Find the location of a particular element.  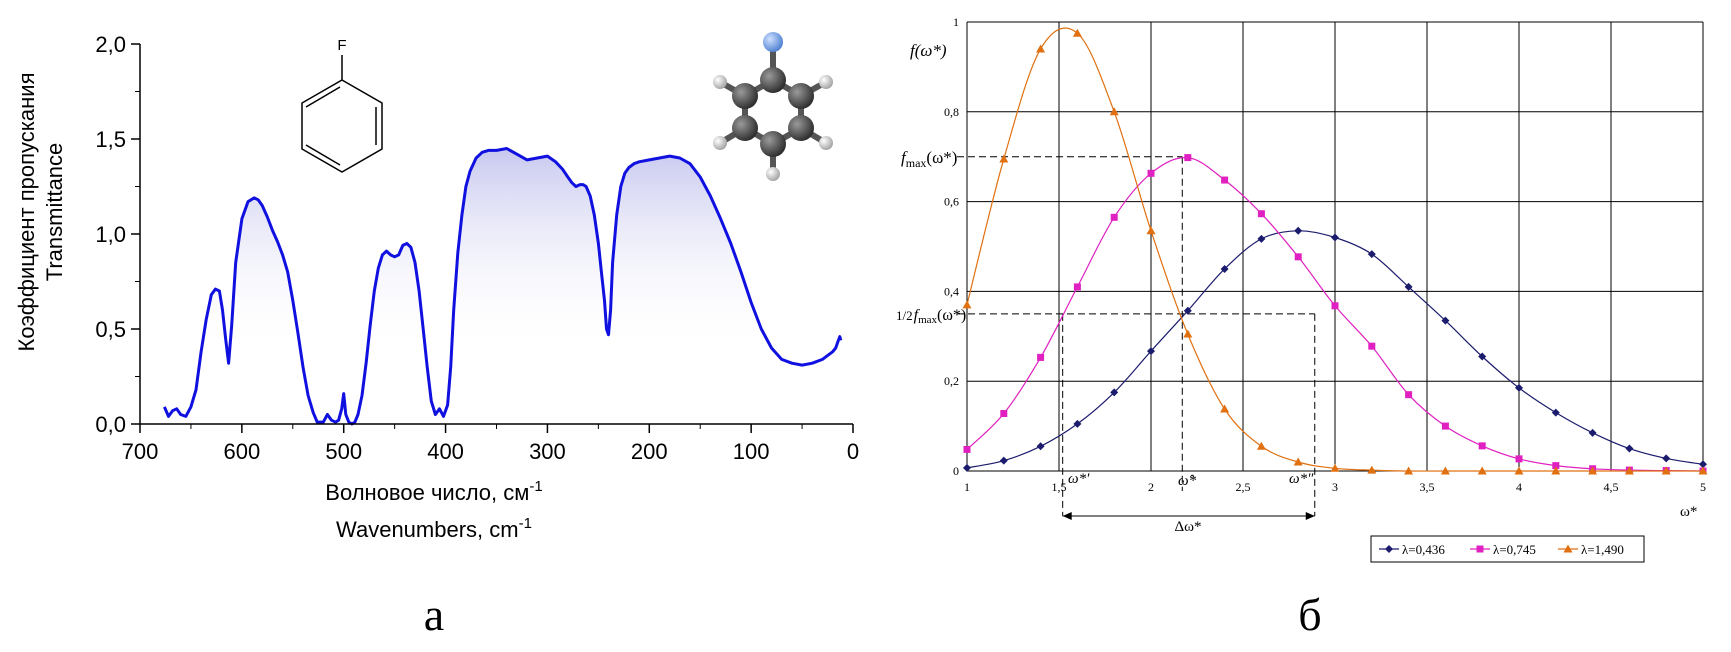

legend-label: λ=1,490 is located at coordinates (1602, 549).